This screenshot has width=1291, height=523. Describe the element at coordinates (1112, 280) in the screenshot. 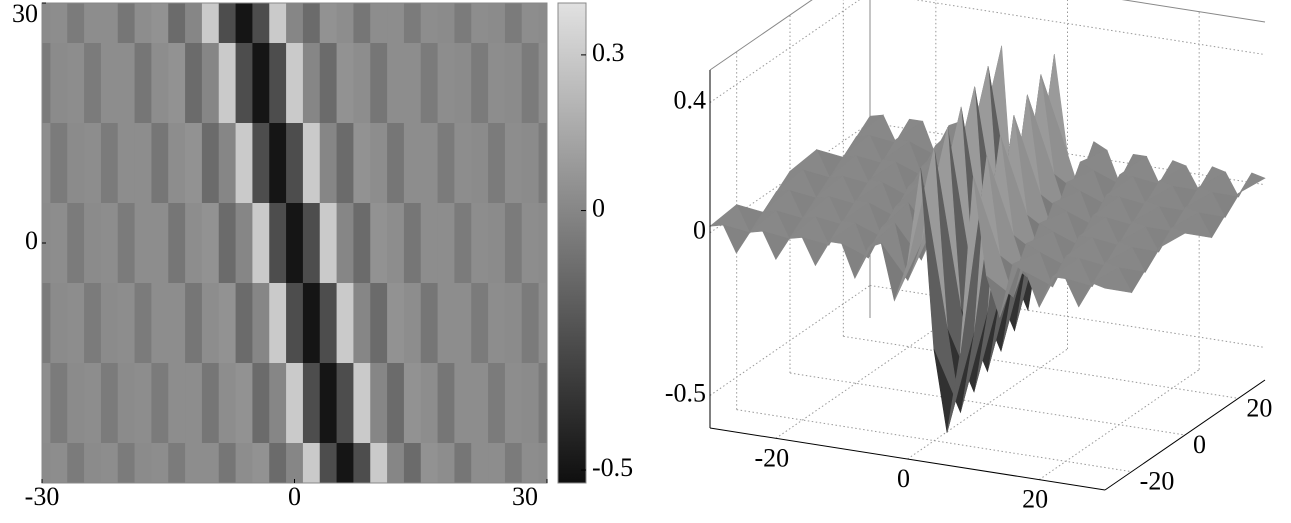

I see `surface-patch` at that location.